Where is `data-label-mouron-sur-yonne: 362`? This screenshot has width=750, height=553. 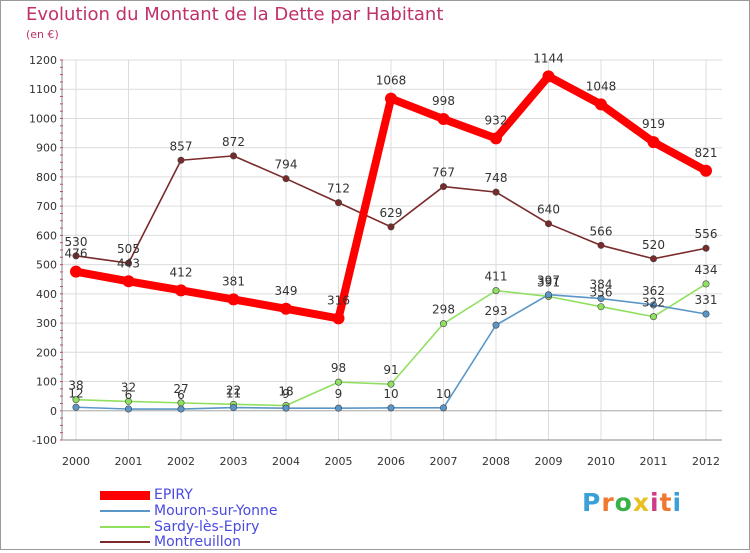
data-label-mouron-sur-yonne: 362 is located at coordinates (653, 291).